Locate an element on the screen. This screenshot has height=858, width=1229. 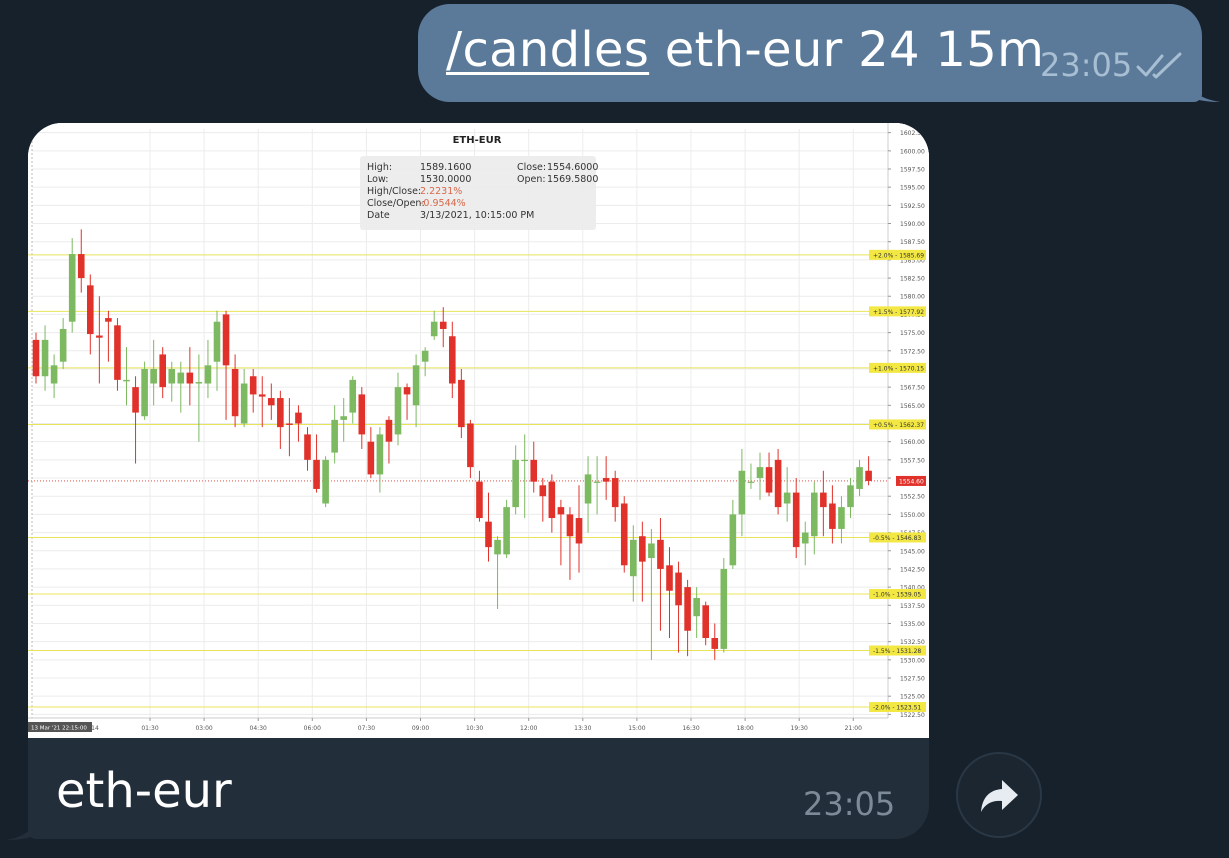
y-tick-label: 1585.00 is located at coordinates (912, 260).